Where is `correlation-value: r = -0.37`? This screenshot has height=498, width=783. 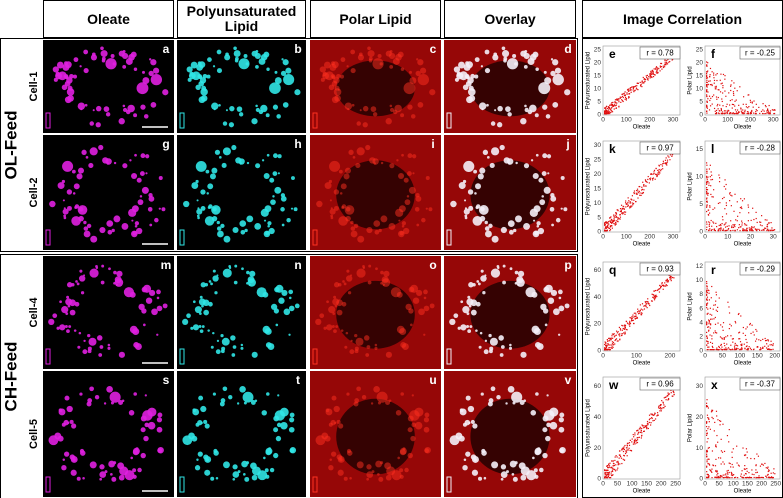
correlation-value: r = -0.37 is located at coordinates (760, 384).